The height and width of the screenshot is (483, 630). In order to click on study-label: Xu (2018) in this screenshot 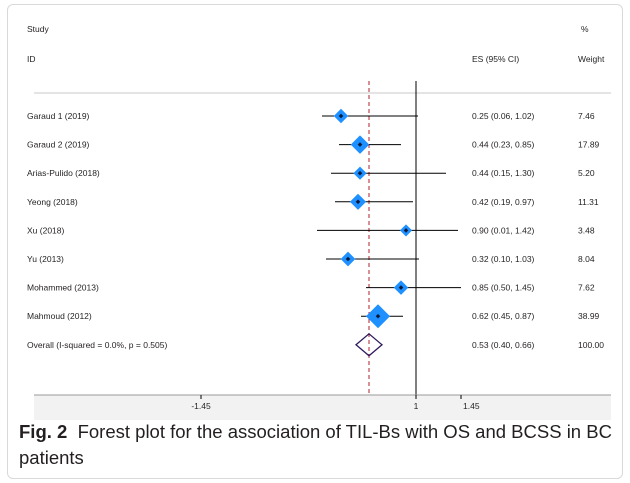, I will do `click(45, 230)`.